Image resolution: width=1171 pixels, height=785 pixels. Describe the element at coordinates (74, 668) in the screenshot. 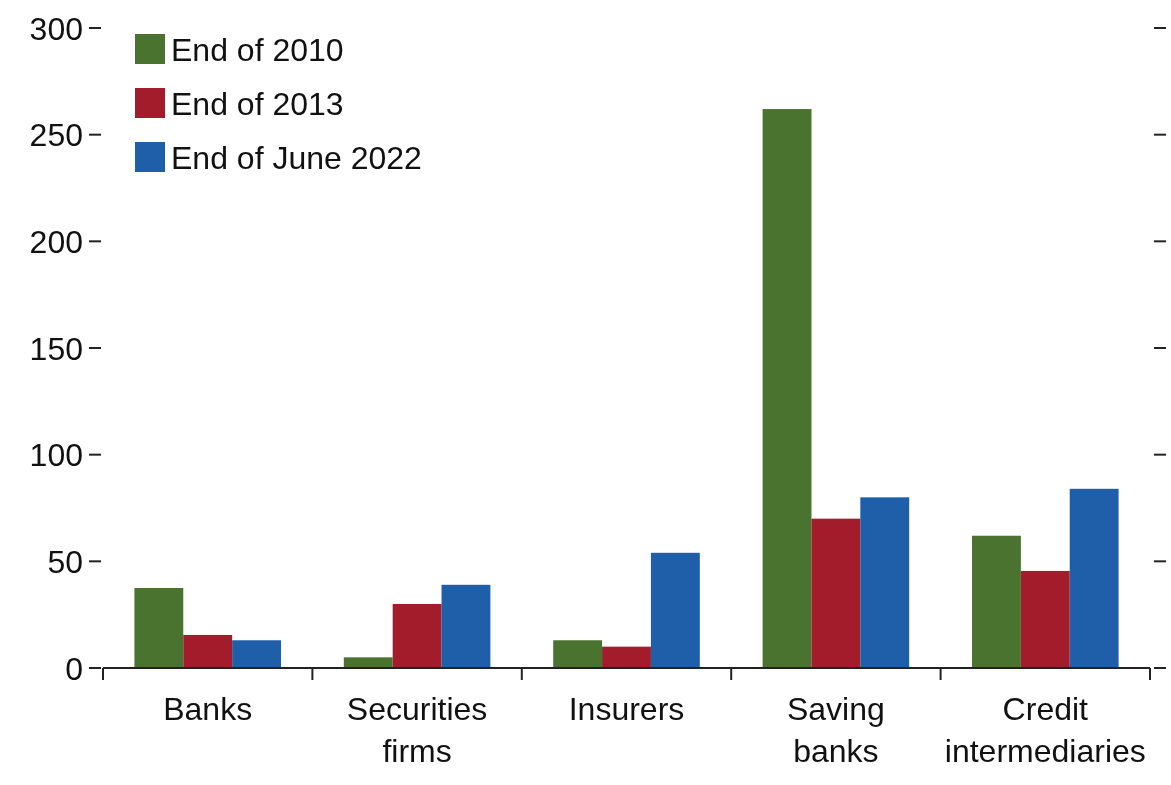

I see `y-tick-label: 0` at that location.